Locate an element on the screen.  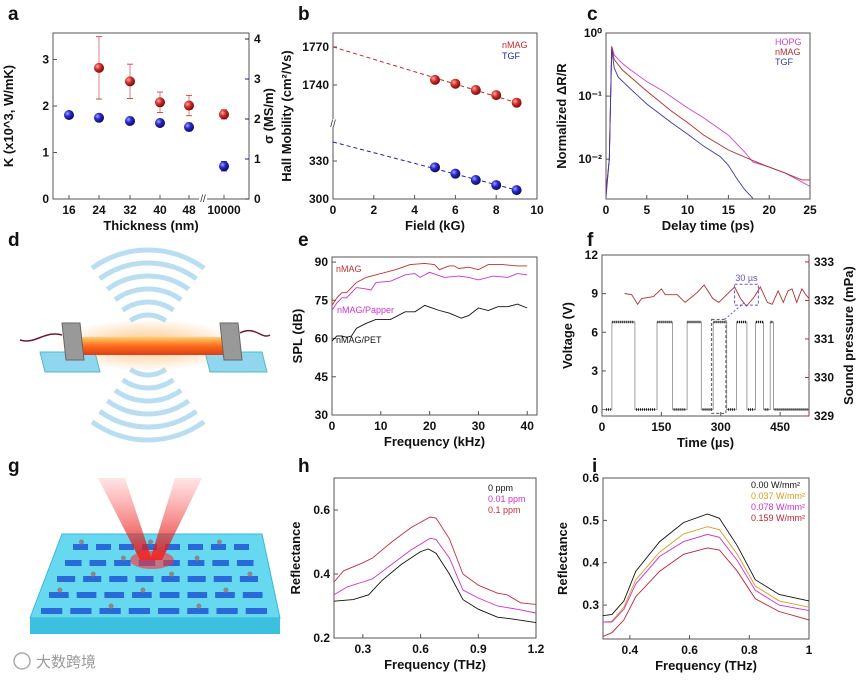
x-tick-label: 24 is located at coordinates (99, 210).